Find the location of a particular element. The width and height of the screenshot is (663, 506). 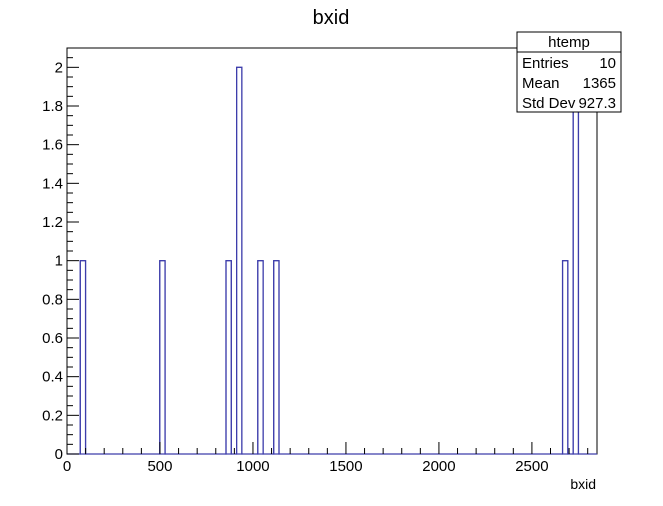

chart-title: bxid is located at coordinates (331, 18).